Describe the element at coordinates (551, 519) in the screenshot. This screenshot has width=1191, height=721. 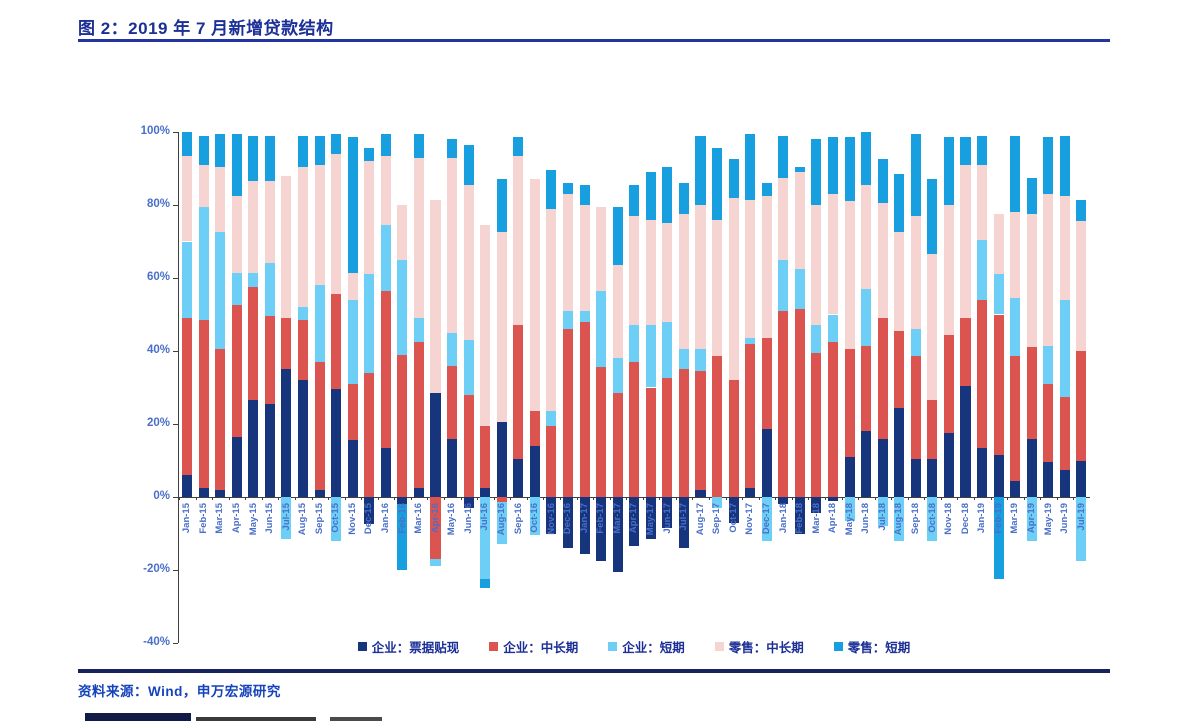
I see `x-axis-tick-label: Nov-16` at that location.